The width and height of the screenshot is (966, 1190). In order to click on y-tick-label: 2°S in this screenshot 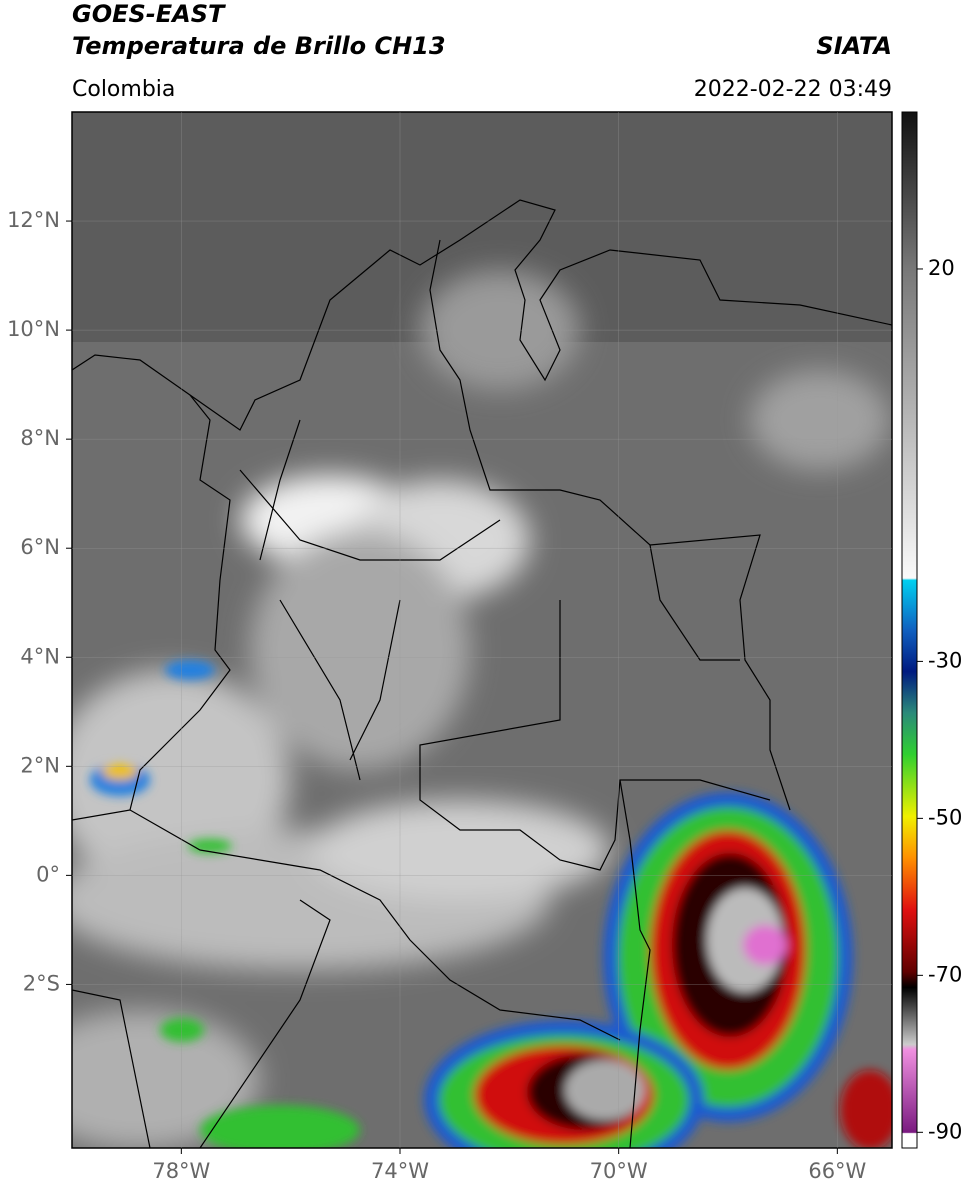, I will do `click(41, 983)`.